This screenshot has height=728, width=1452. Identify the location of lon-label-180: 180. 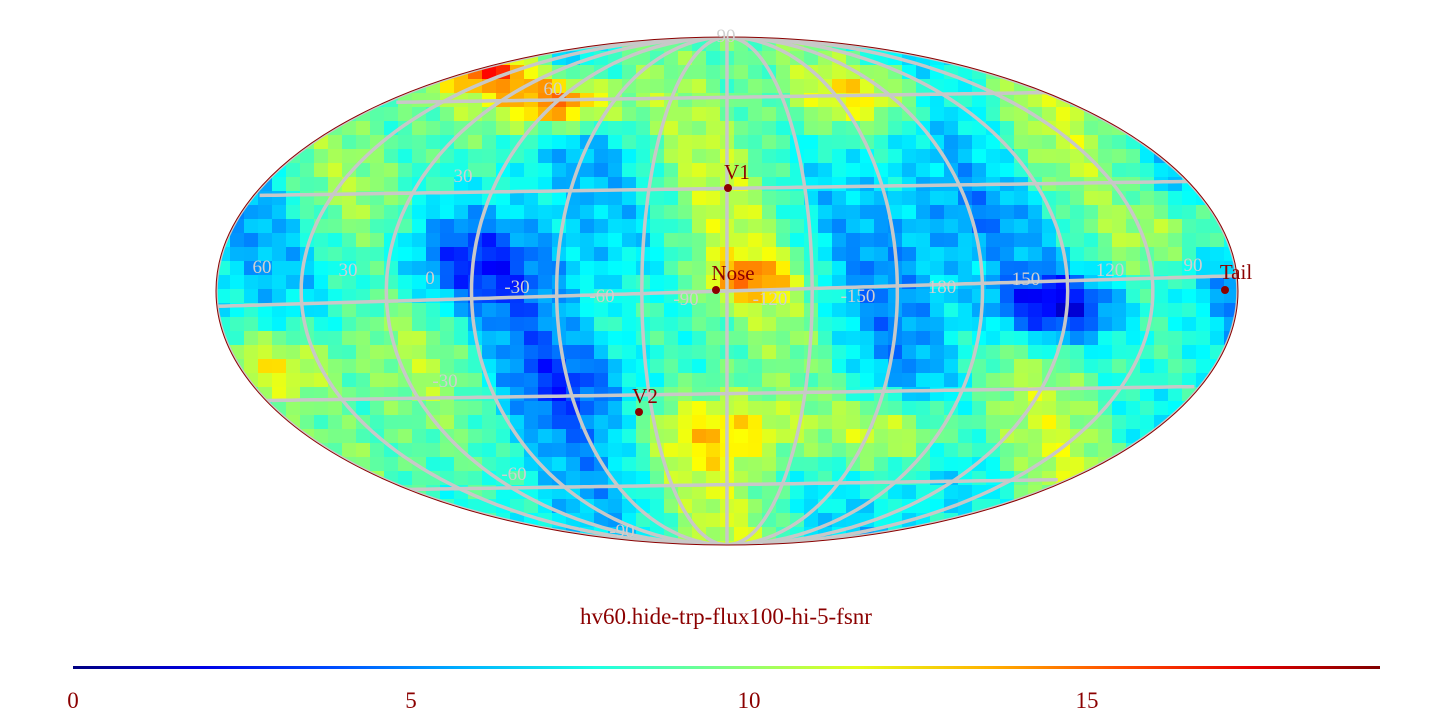
(942, 287).